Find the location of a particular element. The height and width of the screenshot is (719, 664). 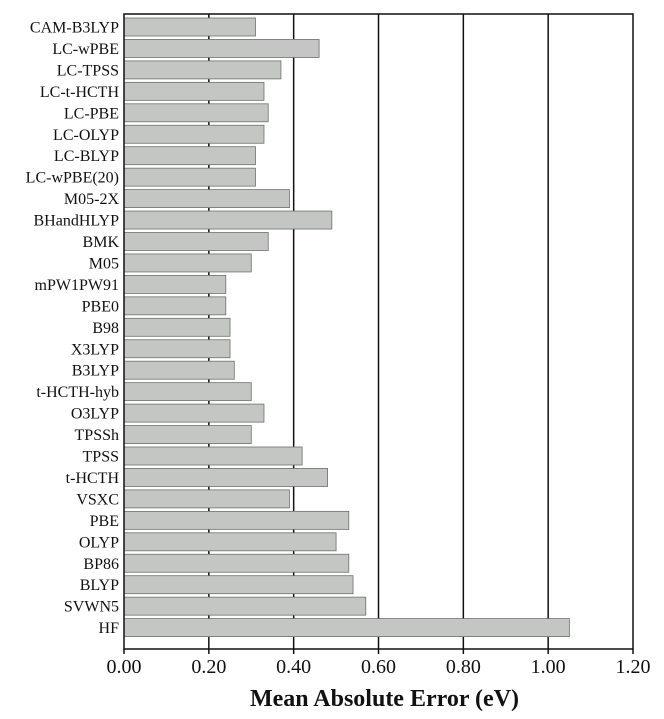

category-label: LC-wPBE(20) is located at coordinates (72, 178).